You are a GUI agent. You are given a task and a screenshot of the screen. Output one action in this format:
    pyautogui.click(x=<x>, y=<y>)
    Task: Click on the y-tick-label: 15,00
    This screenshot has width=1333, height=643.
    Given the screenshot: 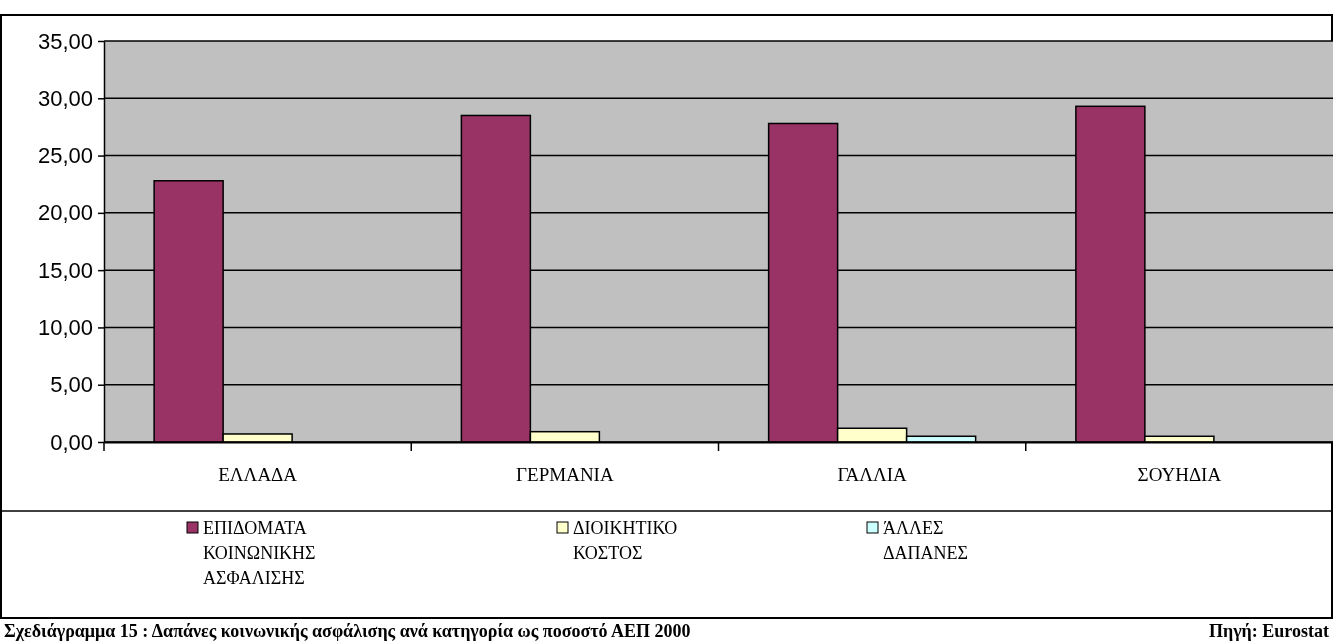 What is the action you would take?
    pyautogui.click(x=65, y=270)
    